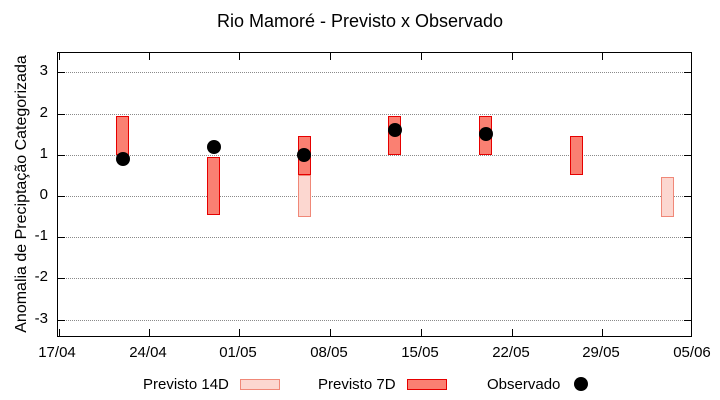  I want to click on gridline-y0, so click(374, 196).